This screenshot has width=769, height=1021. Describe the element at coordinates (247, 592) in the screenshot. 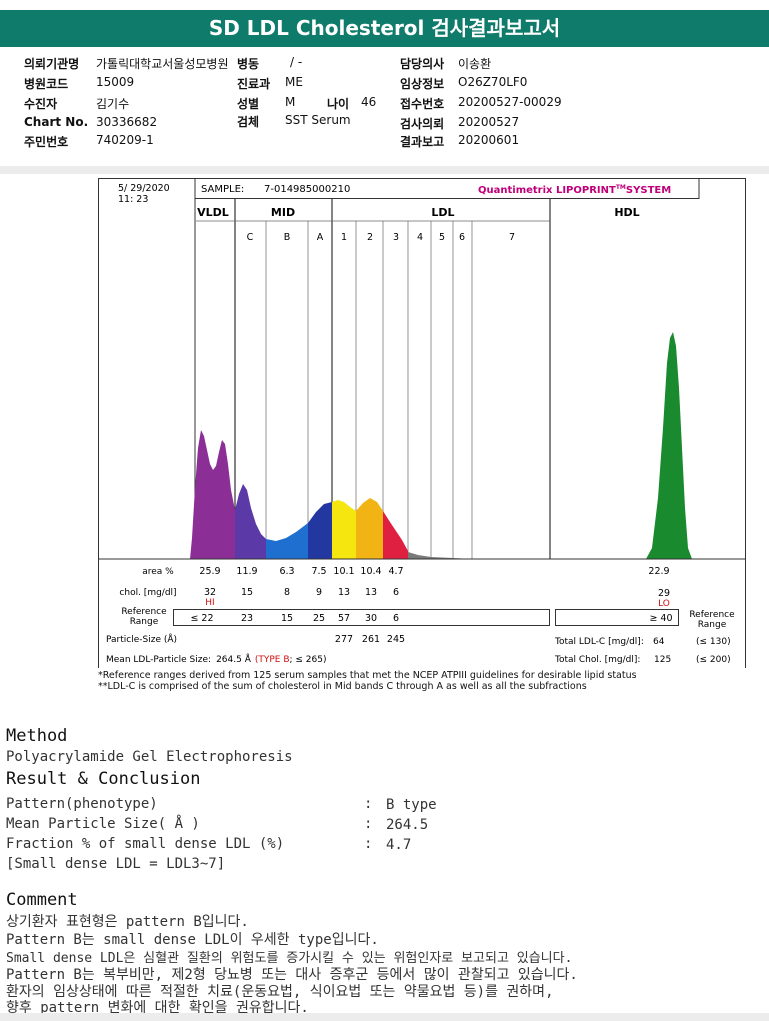

I see `chol-mid-c: 15` at that location.